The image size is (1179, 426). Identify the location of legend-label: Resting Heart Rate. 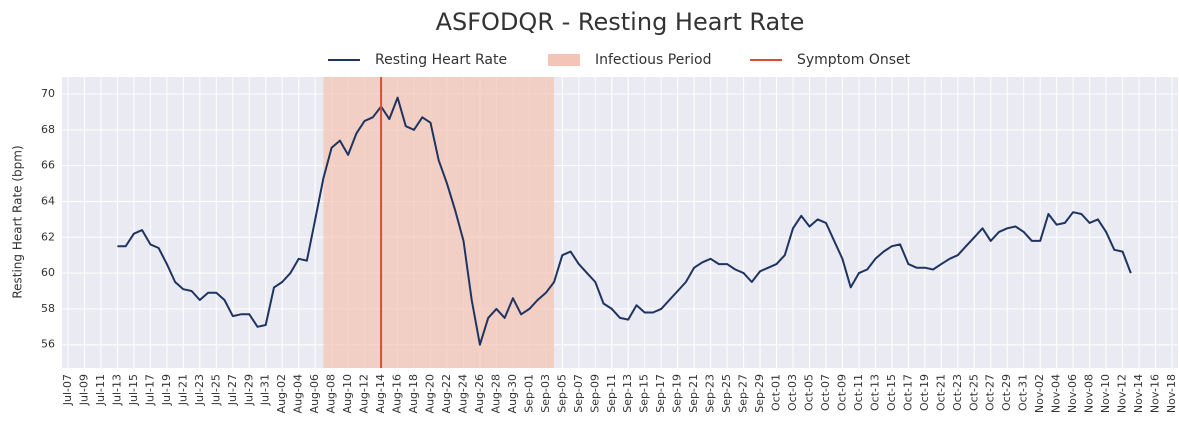
(441, 60).